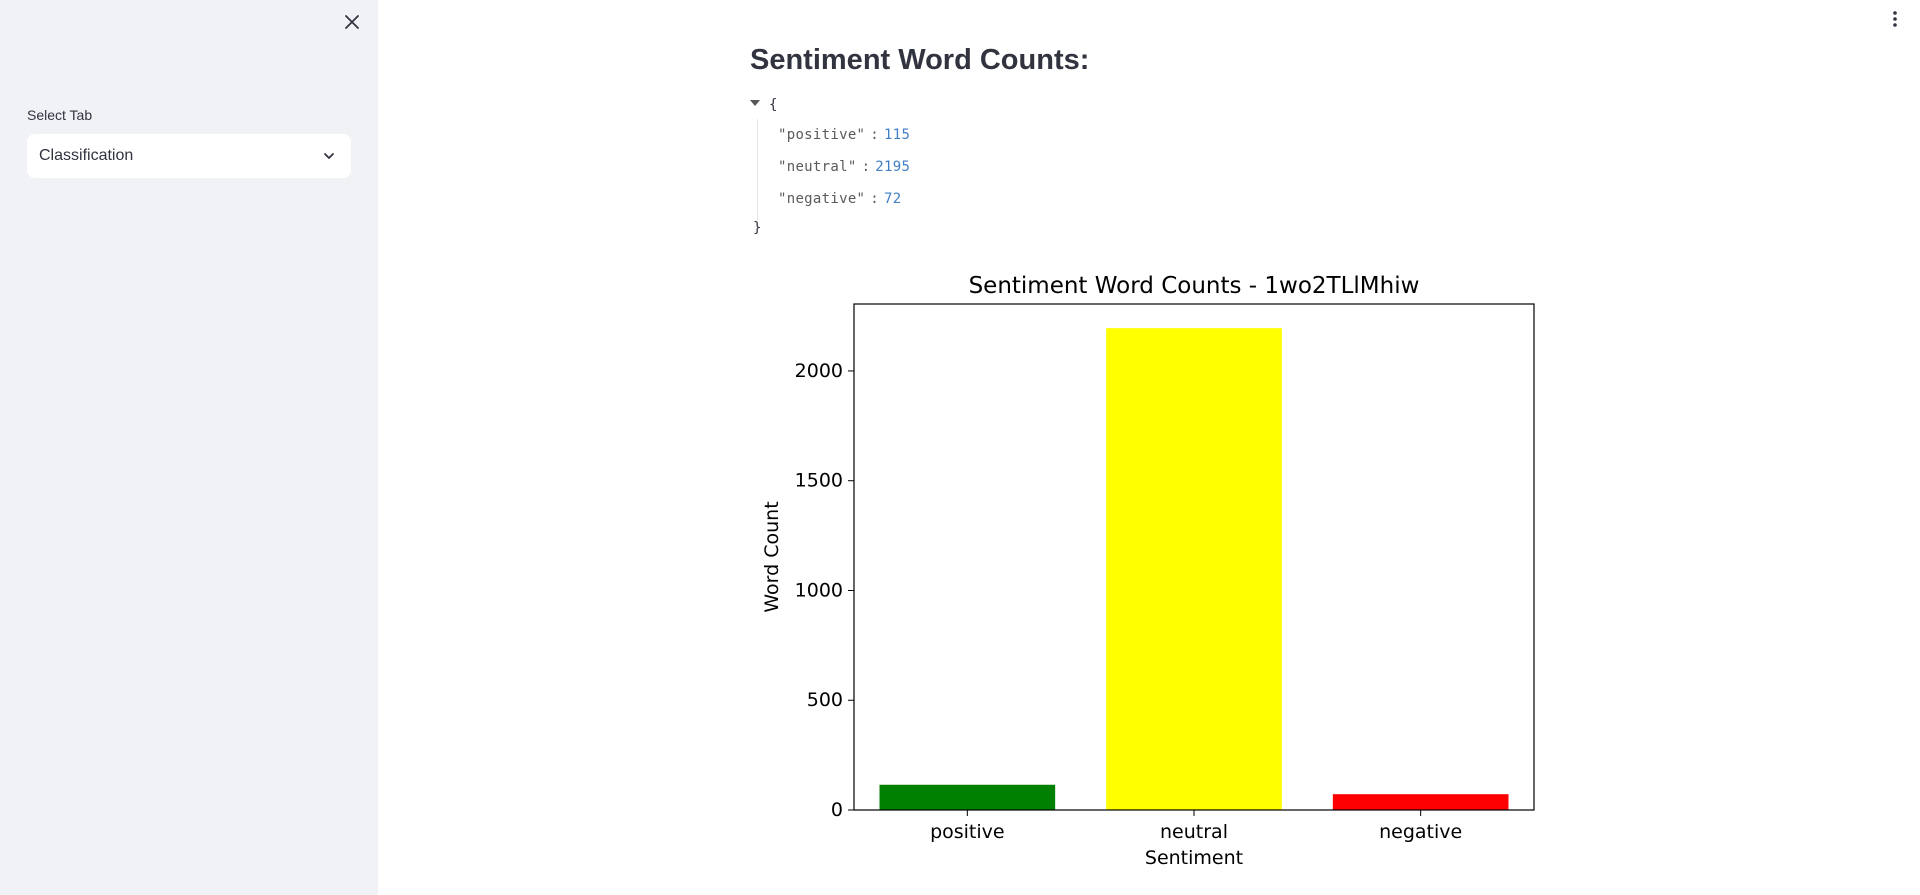 The height and width of the screenshot is (895, 1920). I want to click on chevron-down-icon, so click(329, 156).